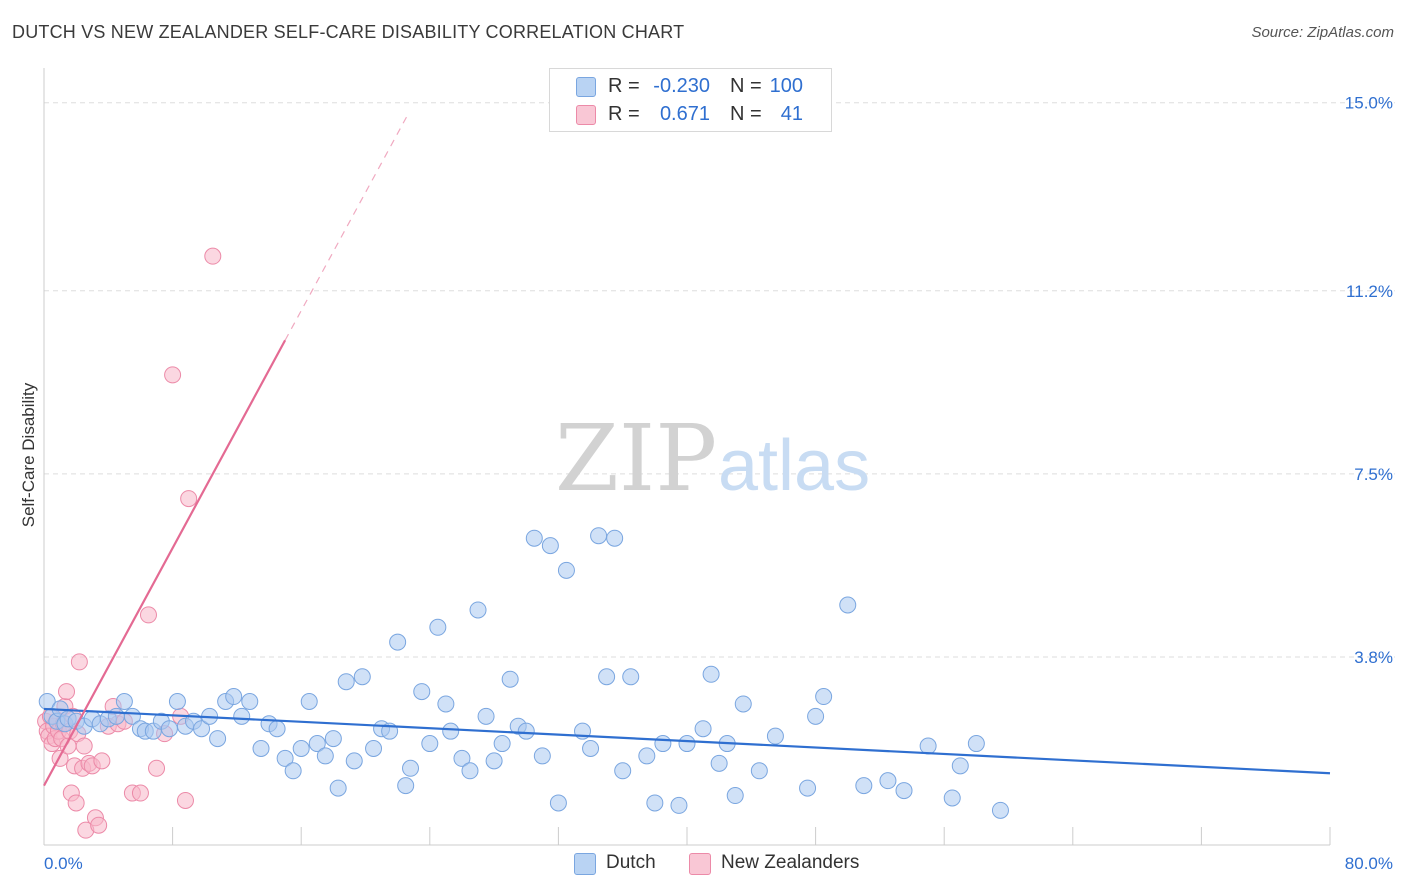  Describe the element at coordinates (1322, 32) in the screenshot. I see `chart-source: Source: ZipAtlas.com` at that location.